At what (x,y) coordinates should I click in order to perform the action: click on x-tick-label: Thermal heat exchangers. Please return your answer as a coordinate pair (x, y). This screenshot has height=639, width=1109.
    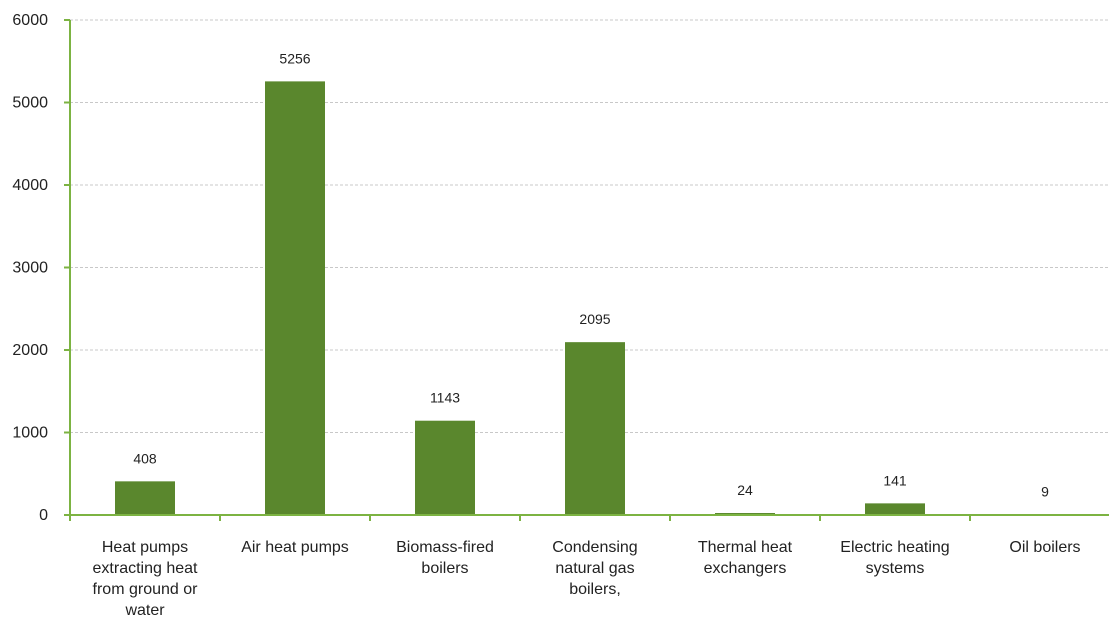
    Looking at the image, I should click on (745, 558).